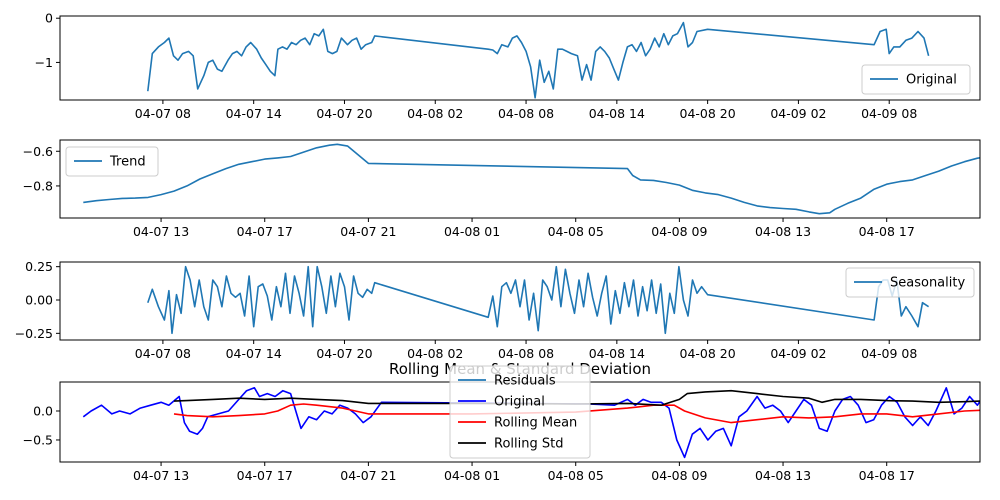 The height and width of the screenshot is (500, 1000). I want to click on original-x-tick-label: 04-09 08, so click(889, 113).